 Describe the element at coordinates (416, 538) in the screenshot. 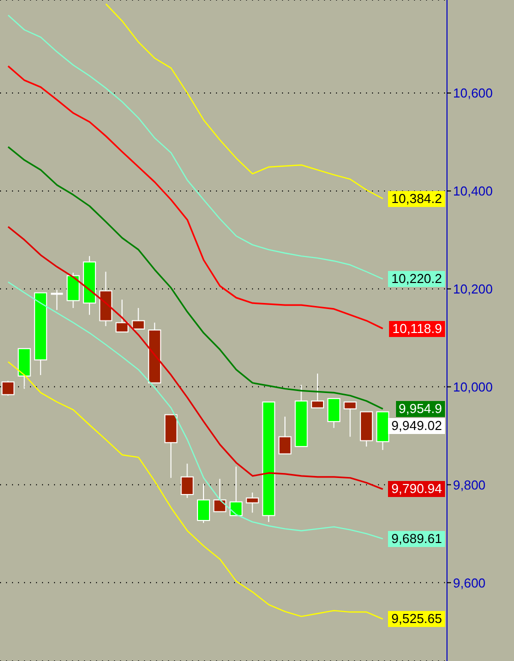

I see `price-tag: 9,689.61` at that location.